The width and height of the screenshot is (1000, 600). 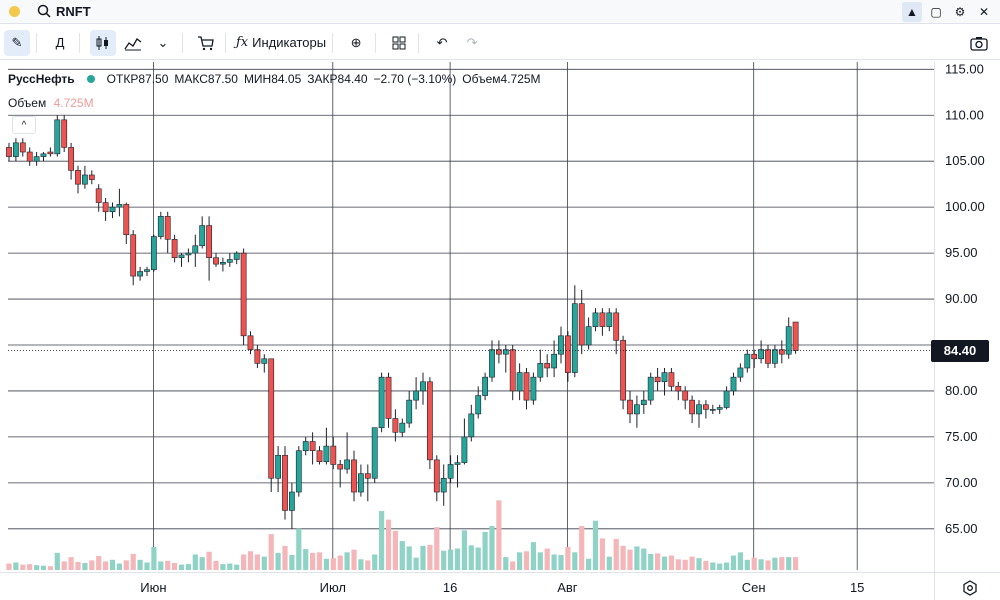 I want to click on y-tick-label: 70.00, so click(x=961, y=482).